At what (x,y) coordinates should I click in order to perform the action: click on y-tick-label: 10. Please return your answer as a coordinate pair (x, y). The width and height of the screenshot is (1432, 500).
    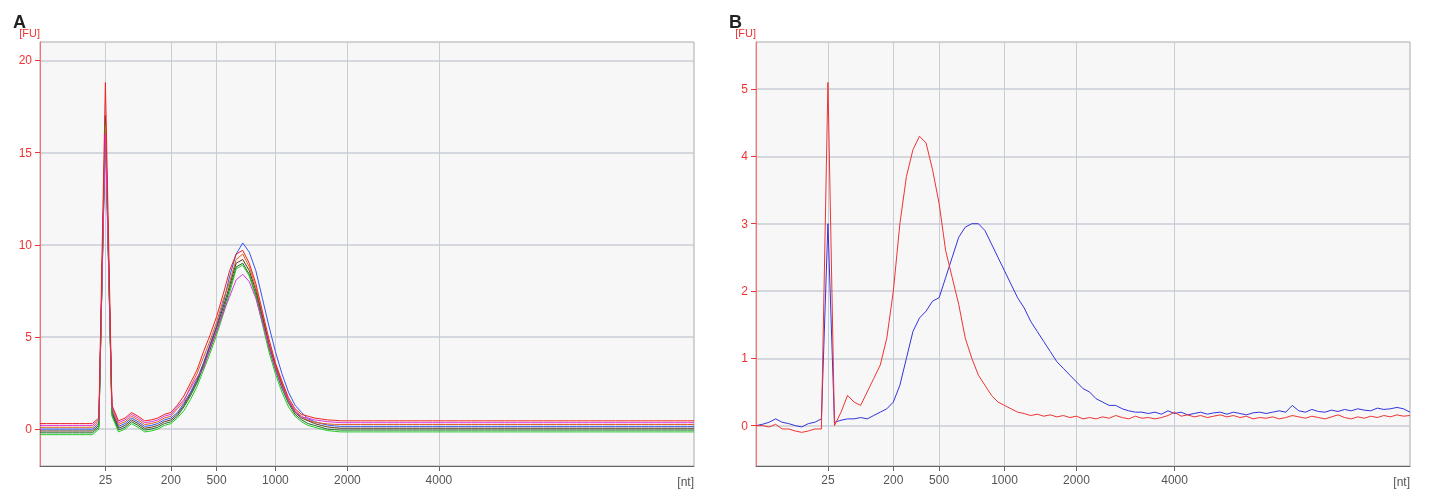
    Looking at the image, I should click on (25, 244).